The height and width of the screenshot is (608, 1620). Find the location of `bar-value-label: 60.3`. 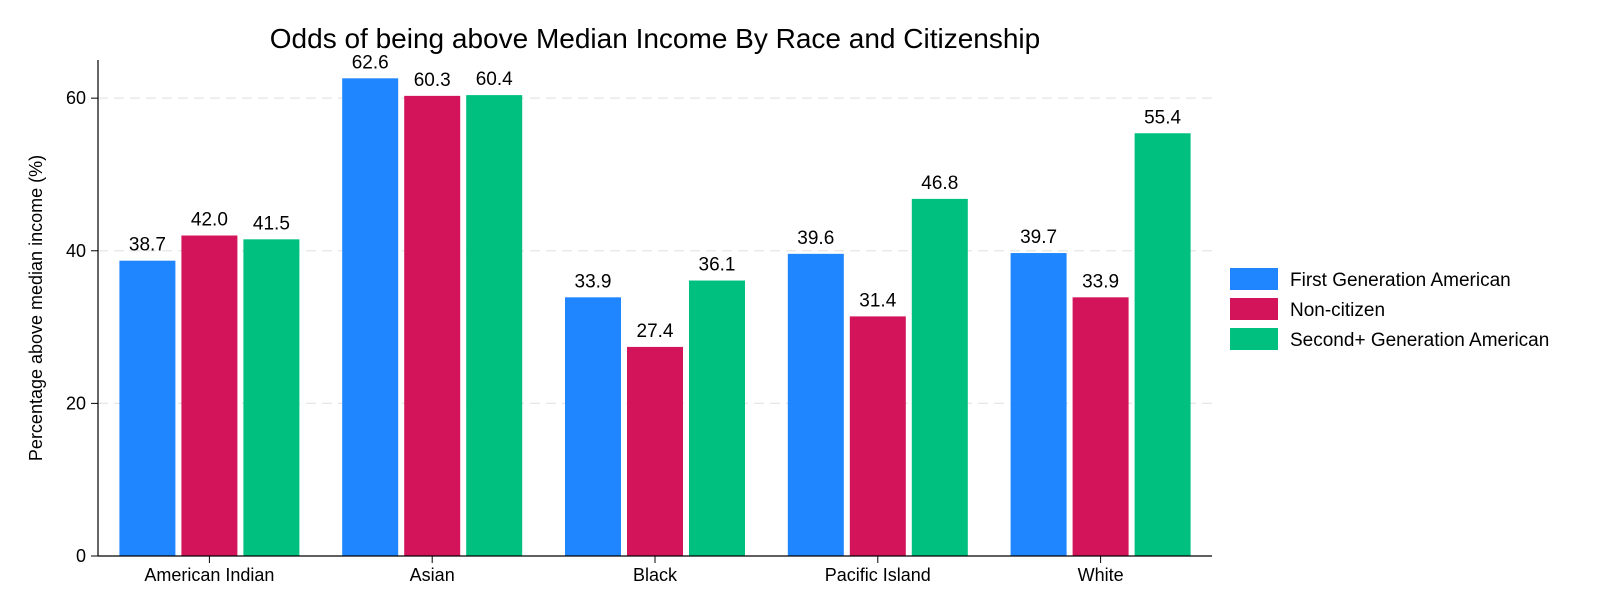

bar-value-label: 60.3 is located at coordinates (432, 80).